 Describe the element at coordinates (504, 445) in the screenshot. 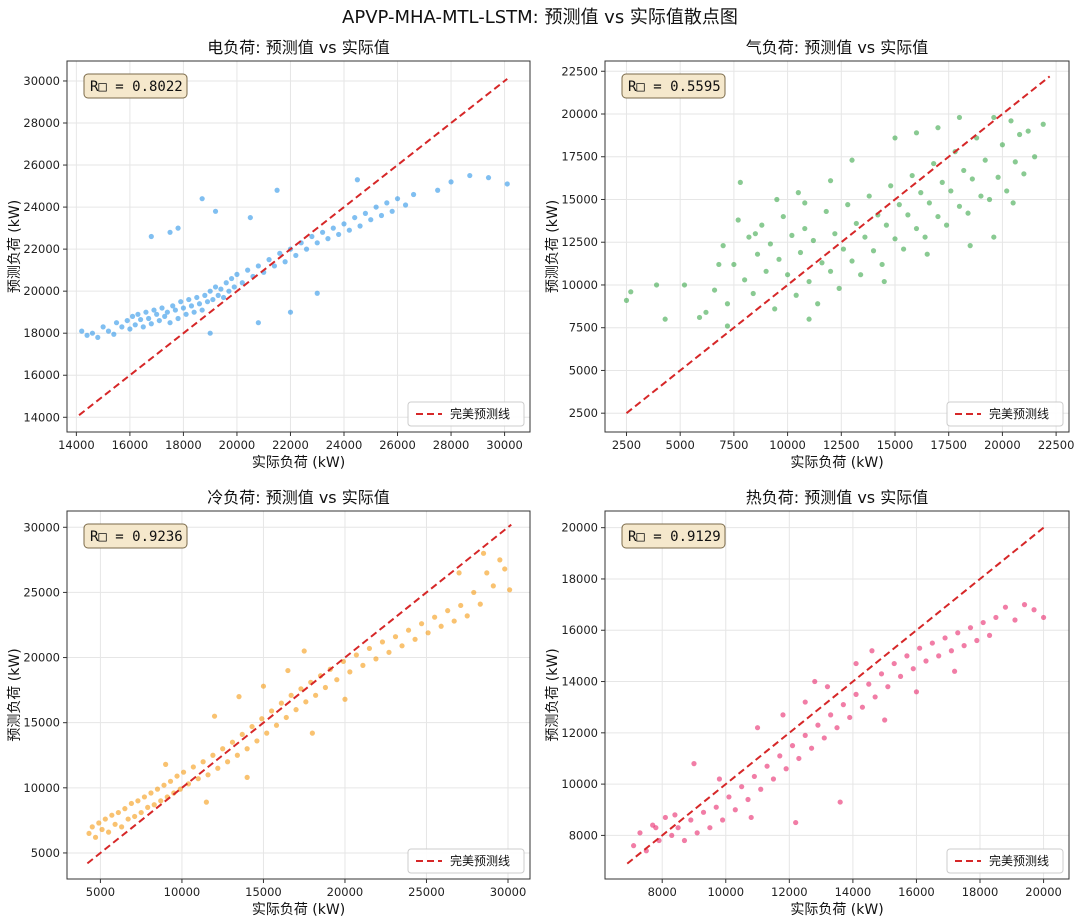

I see `x-tick-label: 30000` at that location.